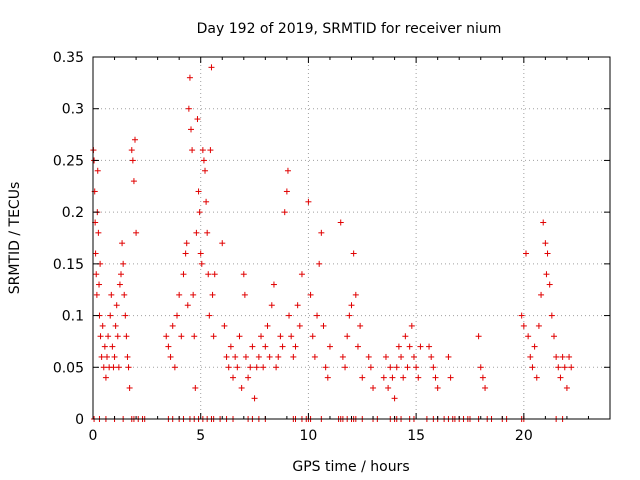 This screenshot has height=480, width=640. I want to click on x-tick-label: 10, so click(309, 436).